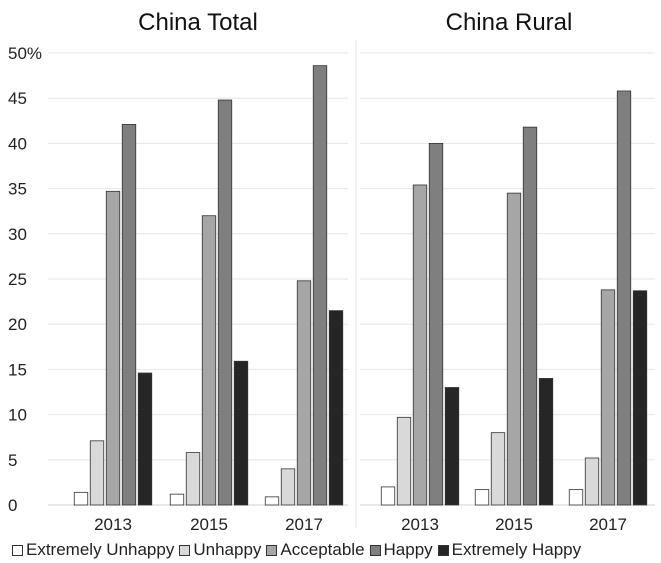 This screenshot has width=661, height=563. What do you see at coordinates (443, 550) in the screenshot?
I see `legend-swatch-extremely-happy` at bounding box center [443, 550].